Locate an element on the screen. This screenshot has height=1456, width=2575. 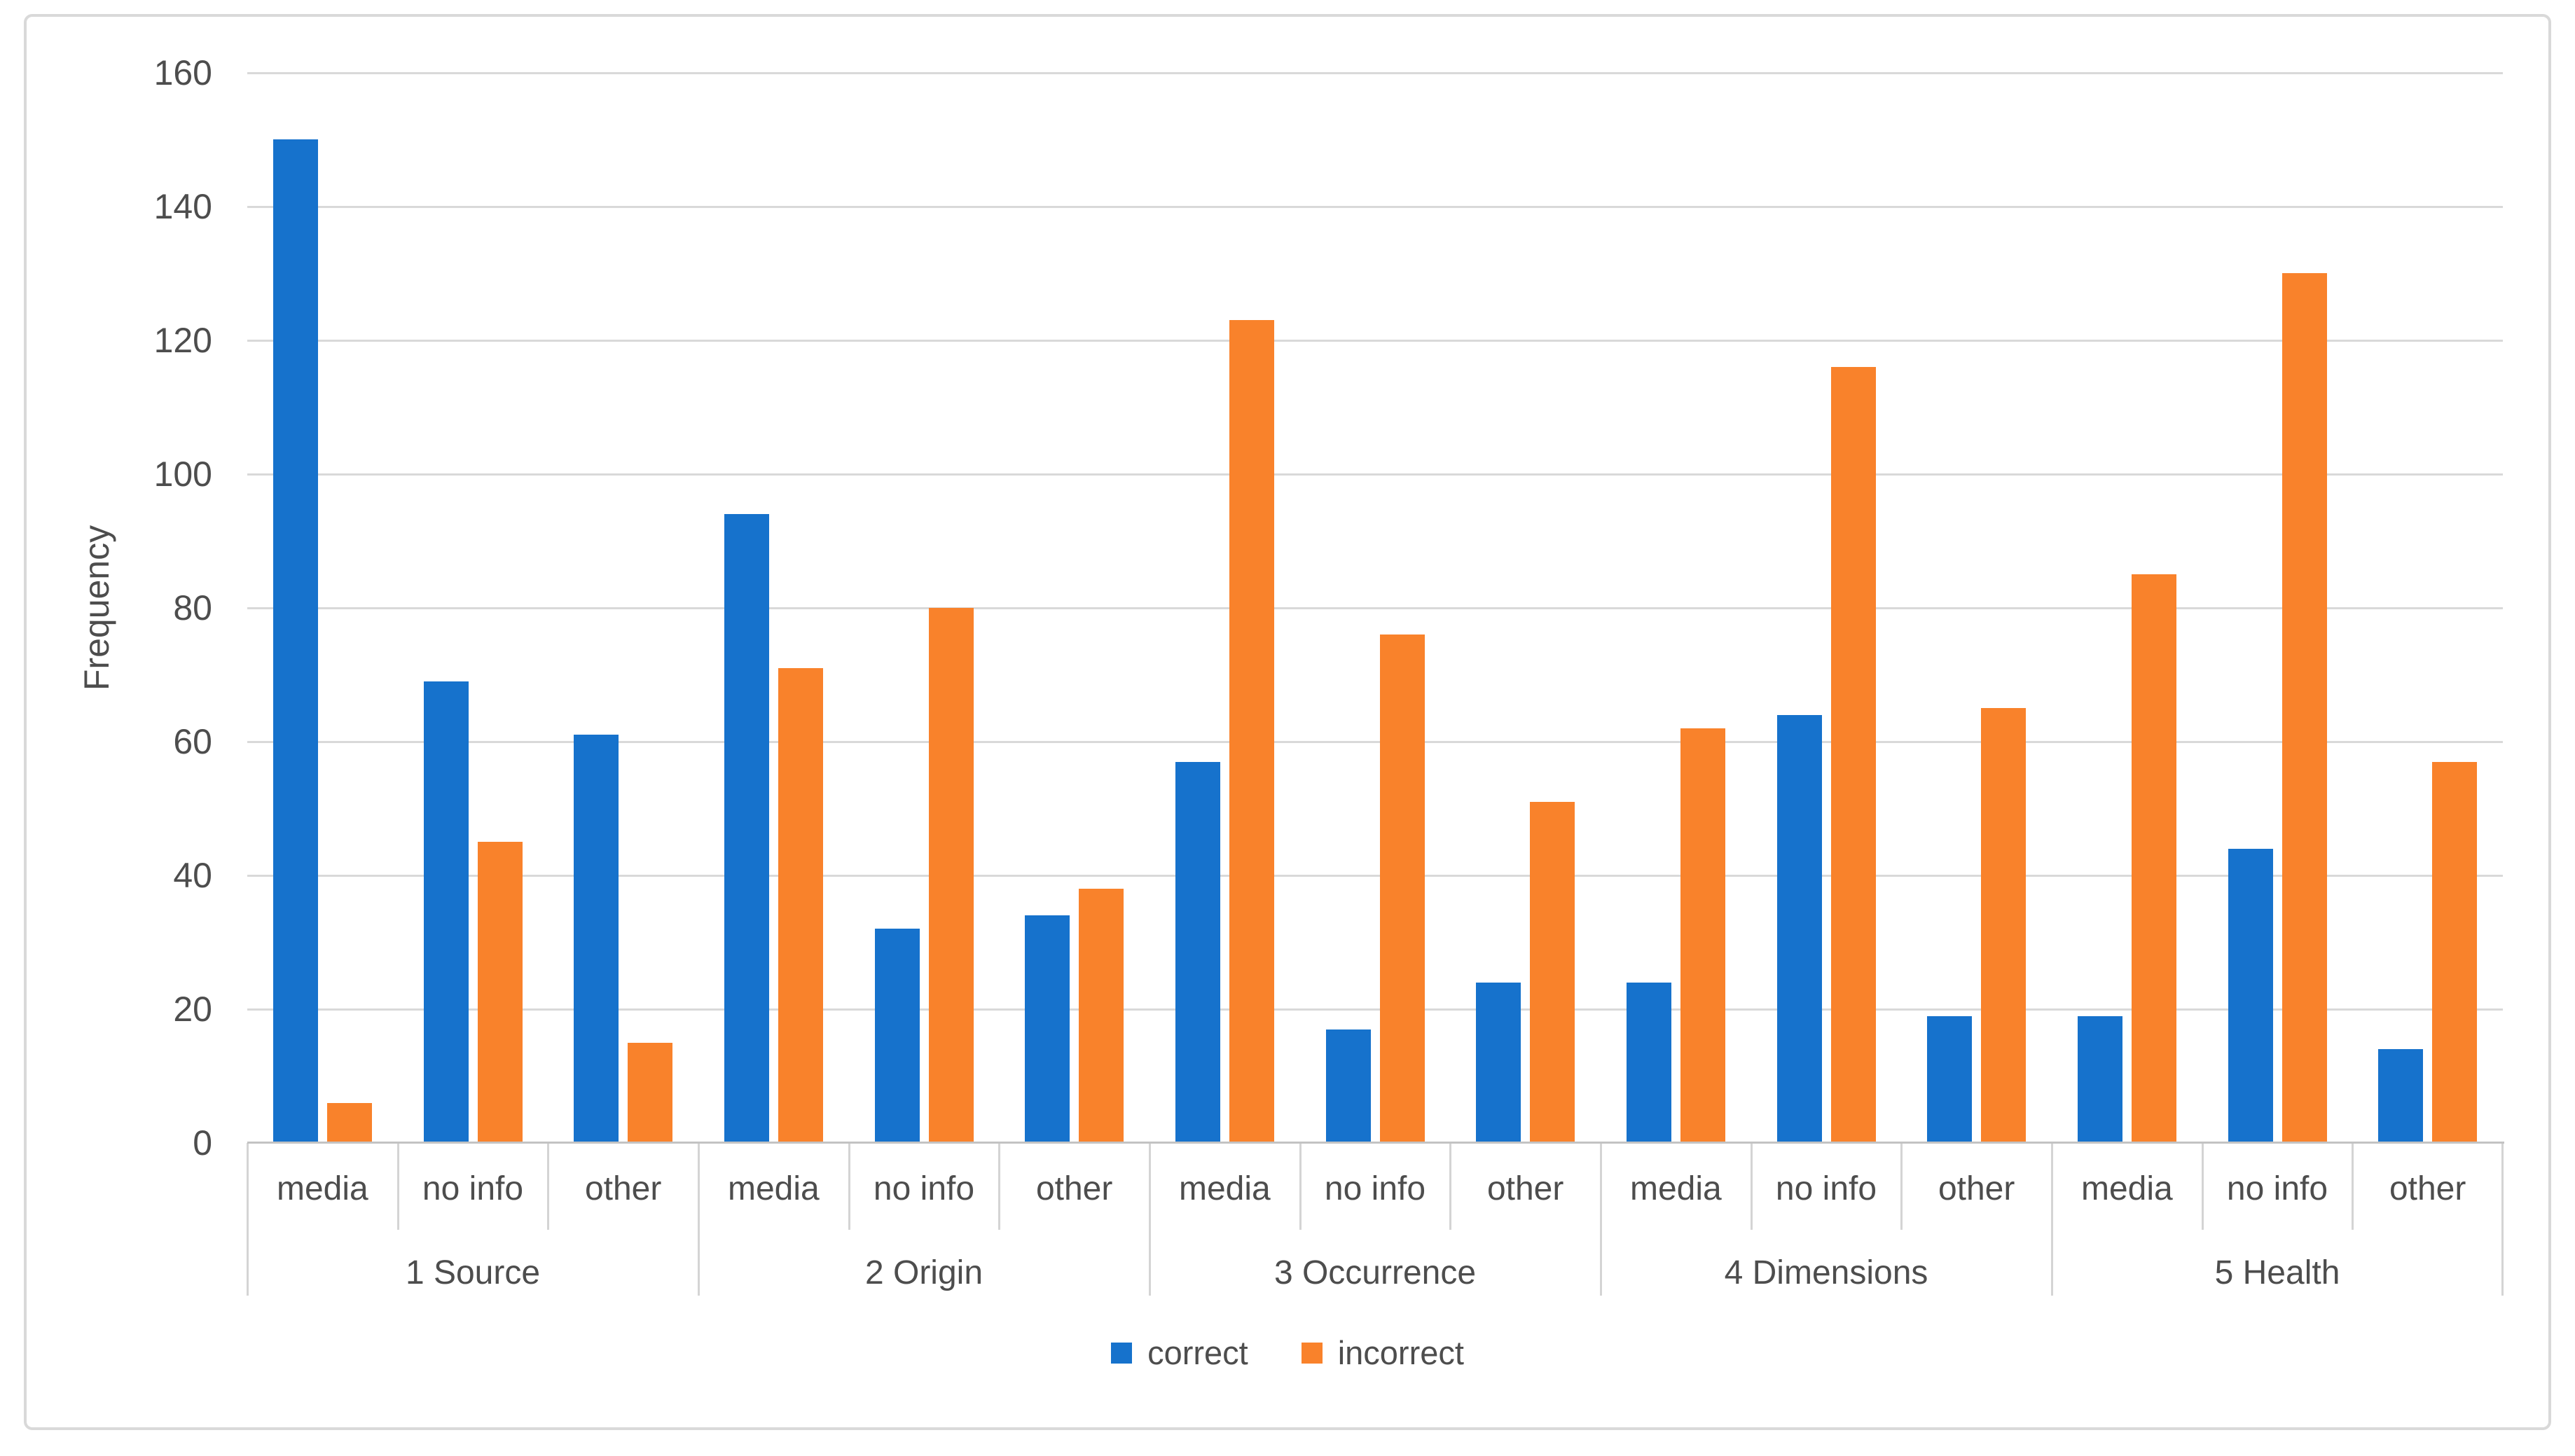
y-tick-label-100: 100 is located at coordinates (183, 474).